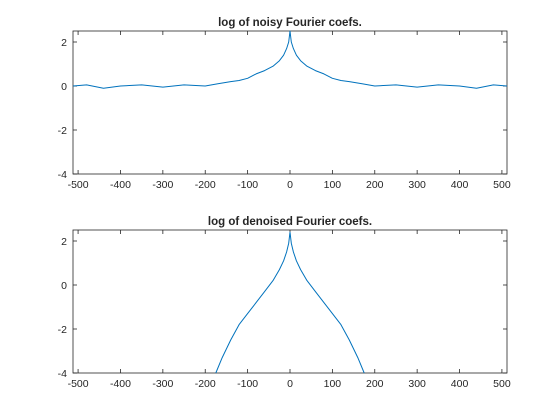  What do you see at coordinates (290, 23) in the screenshot?
I see `chart-title: log of noisy Fourier coefs.` at bounding box center [290, 23].